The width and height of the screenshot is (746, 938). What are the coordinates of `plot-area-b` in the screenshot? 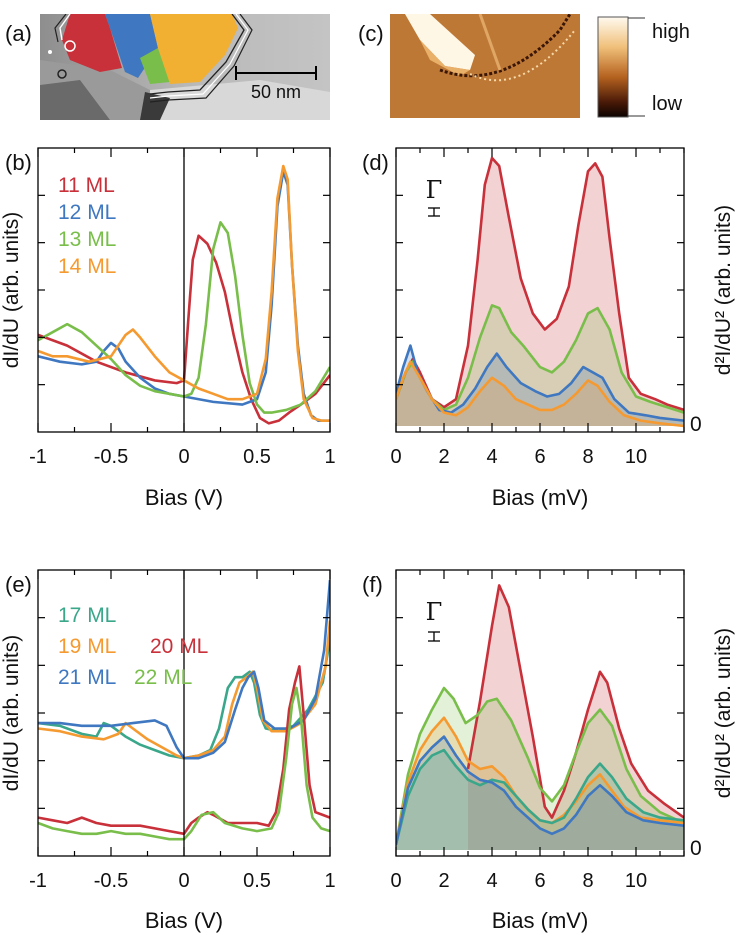 It's located at (184, 294).